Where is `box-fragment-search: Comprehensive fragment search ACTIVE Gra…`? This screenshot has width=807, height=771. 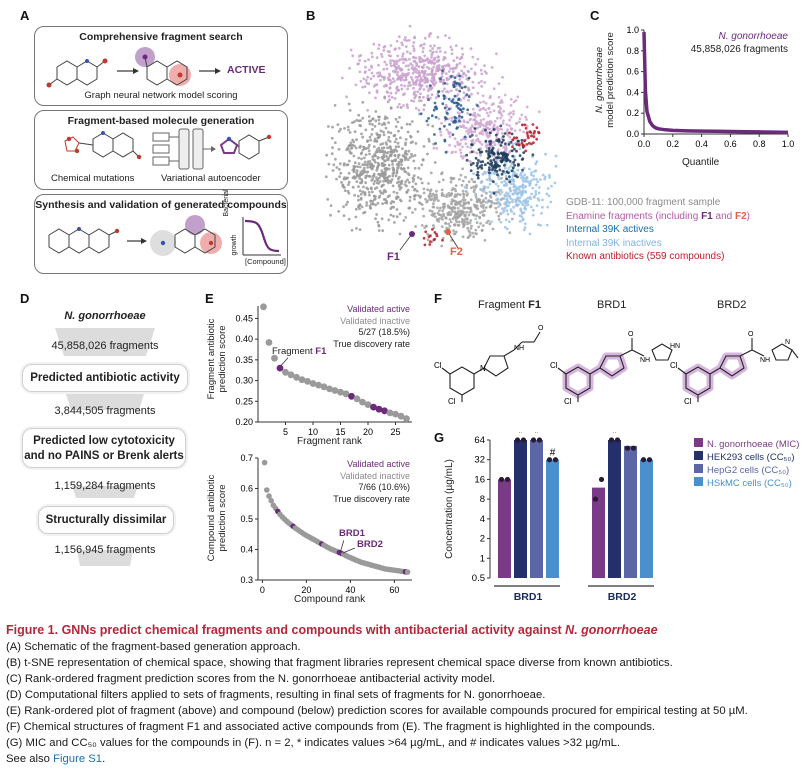 box-fragment-search: Comprehensive fragment search ACTIVE Gra… is located at coordinates (161, 66).